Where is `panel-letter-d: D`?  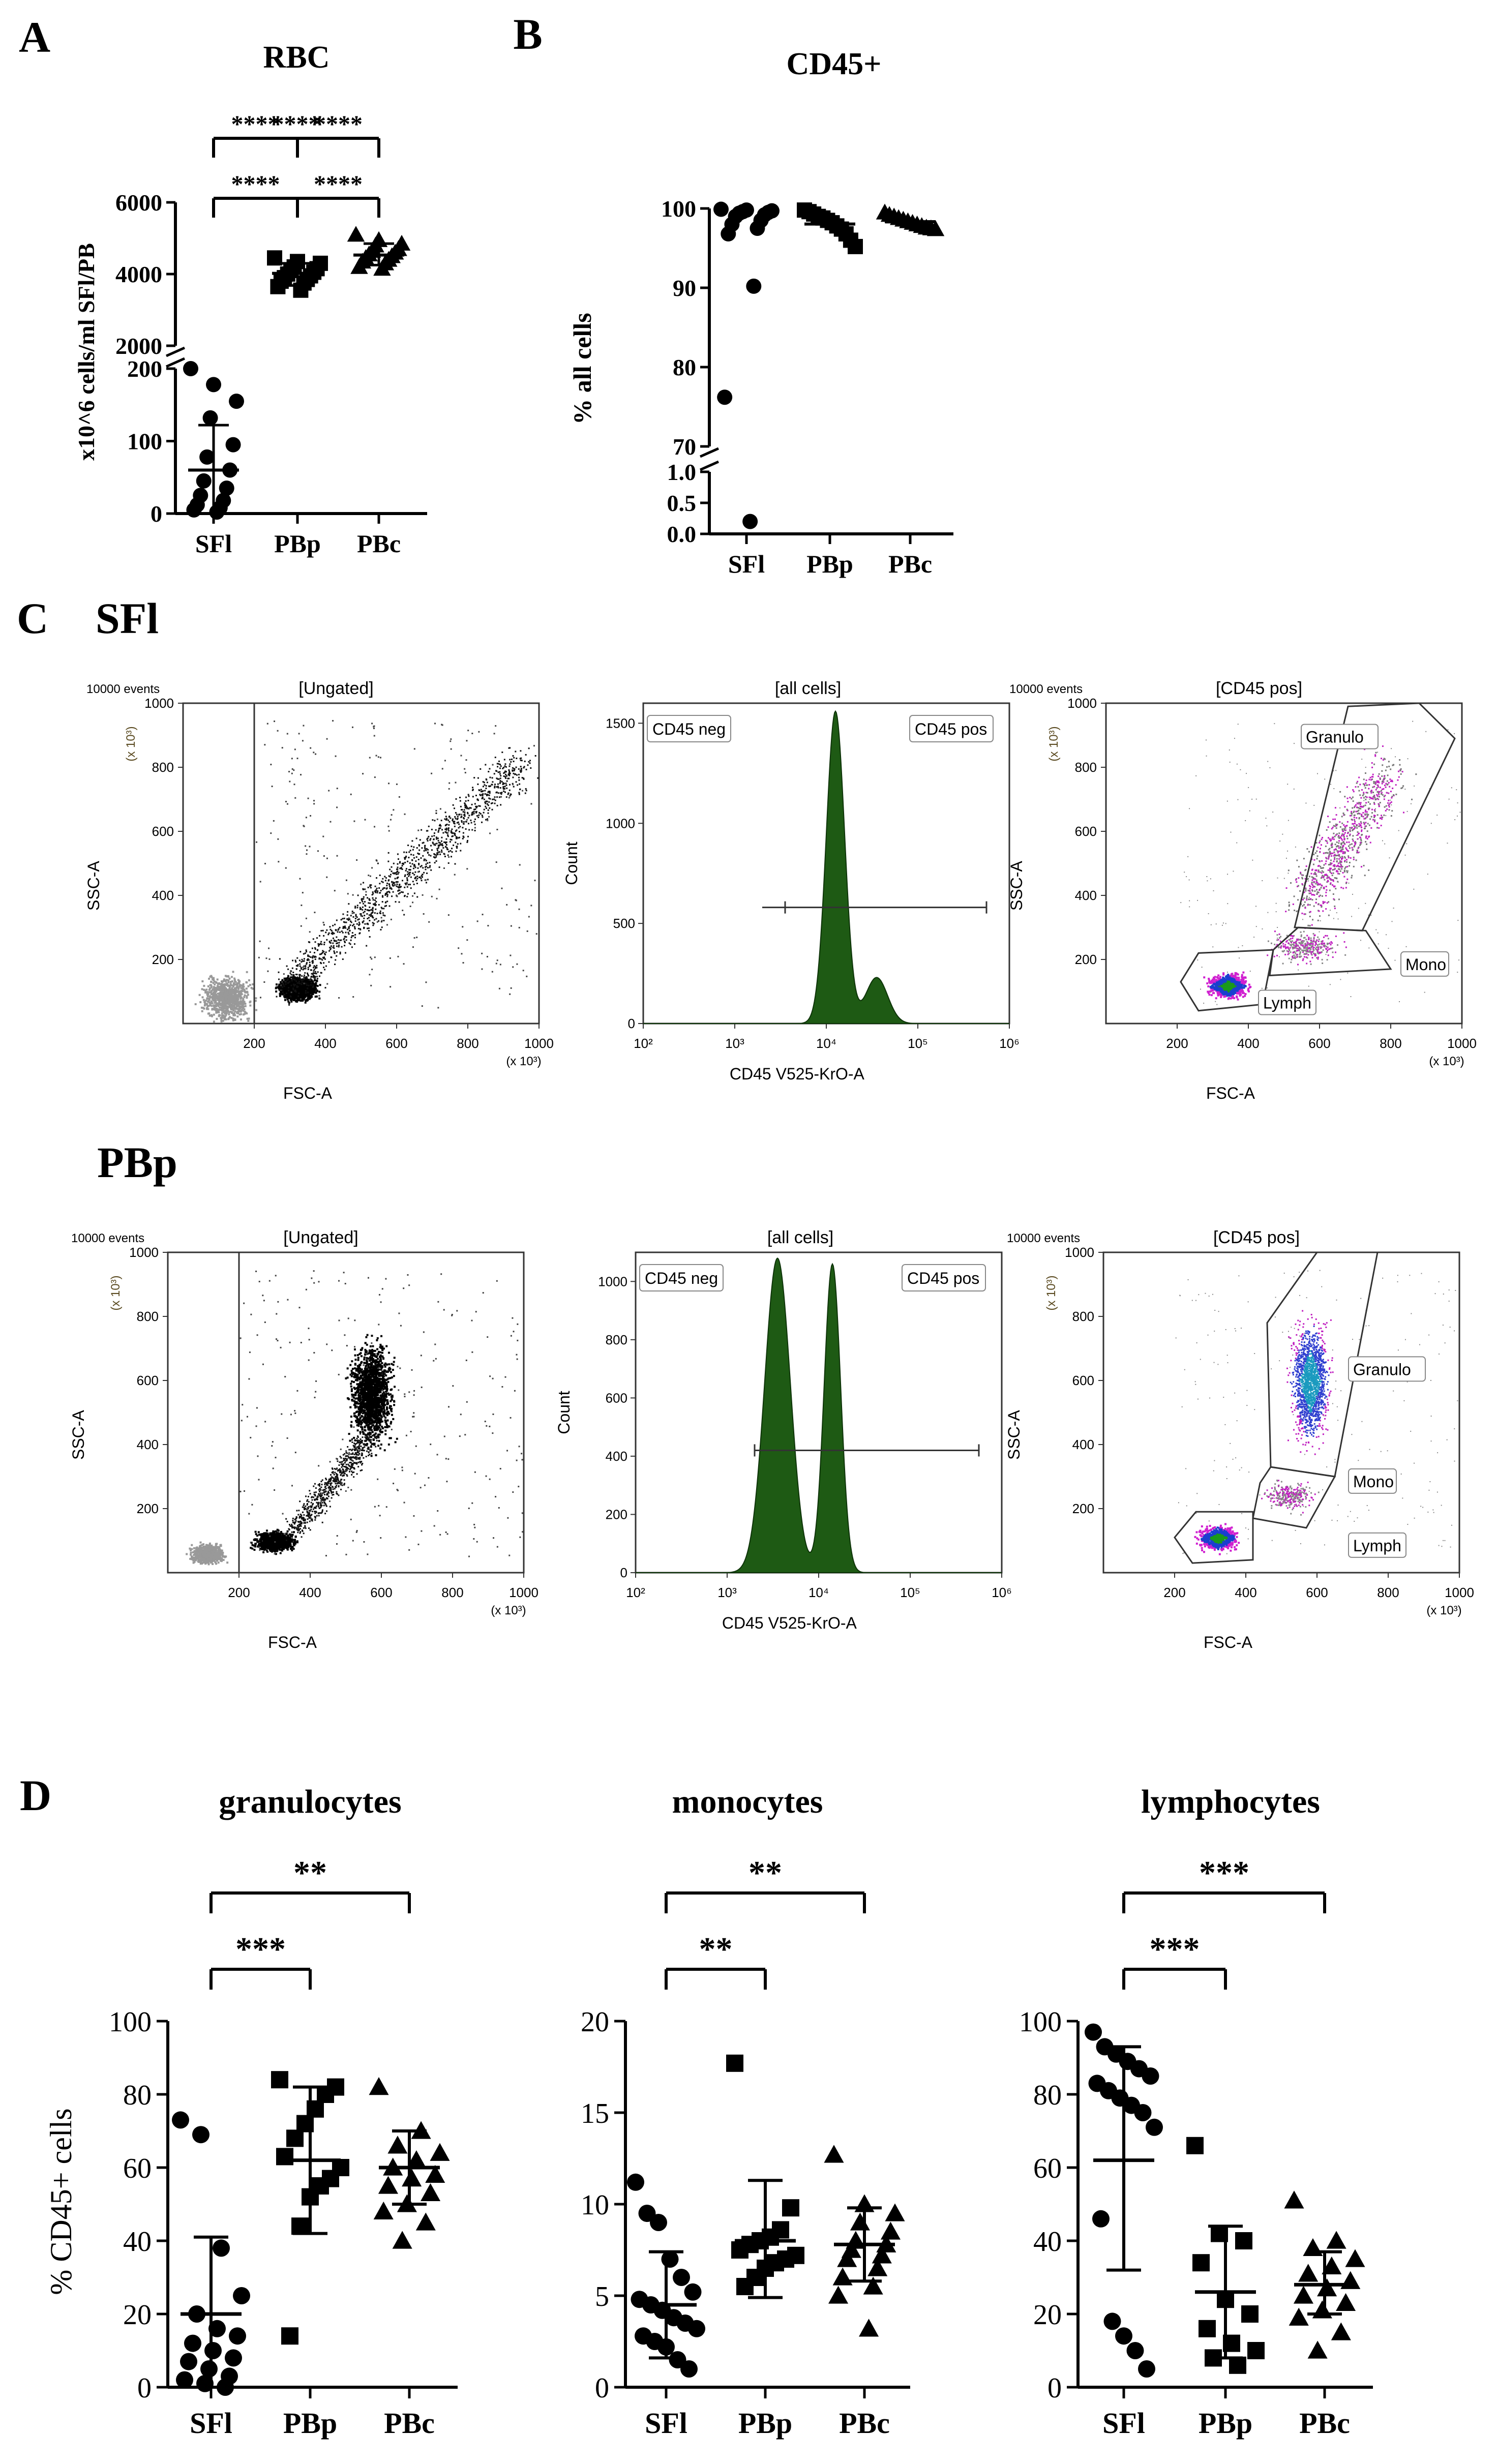
panel-letter-d: D is located at coordinates (35, 1795).